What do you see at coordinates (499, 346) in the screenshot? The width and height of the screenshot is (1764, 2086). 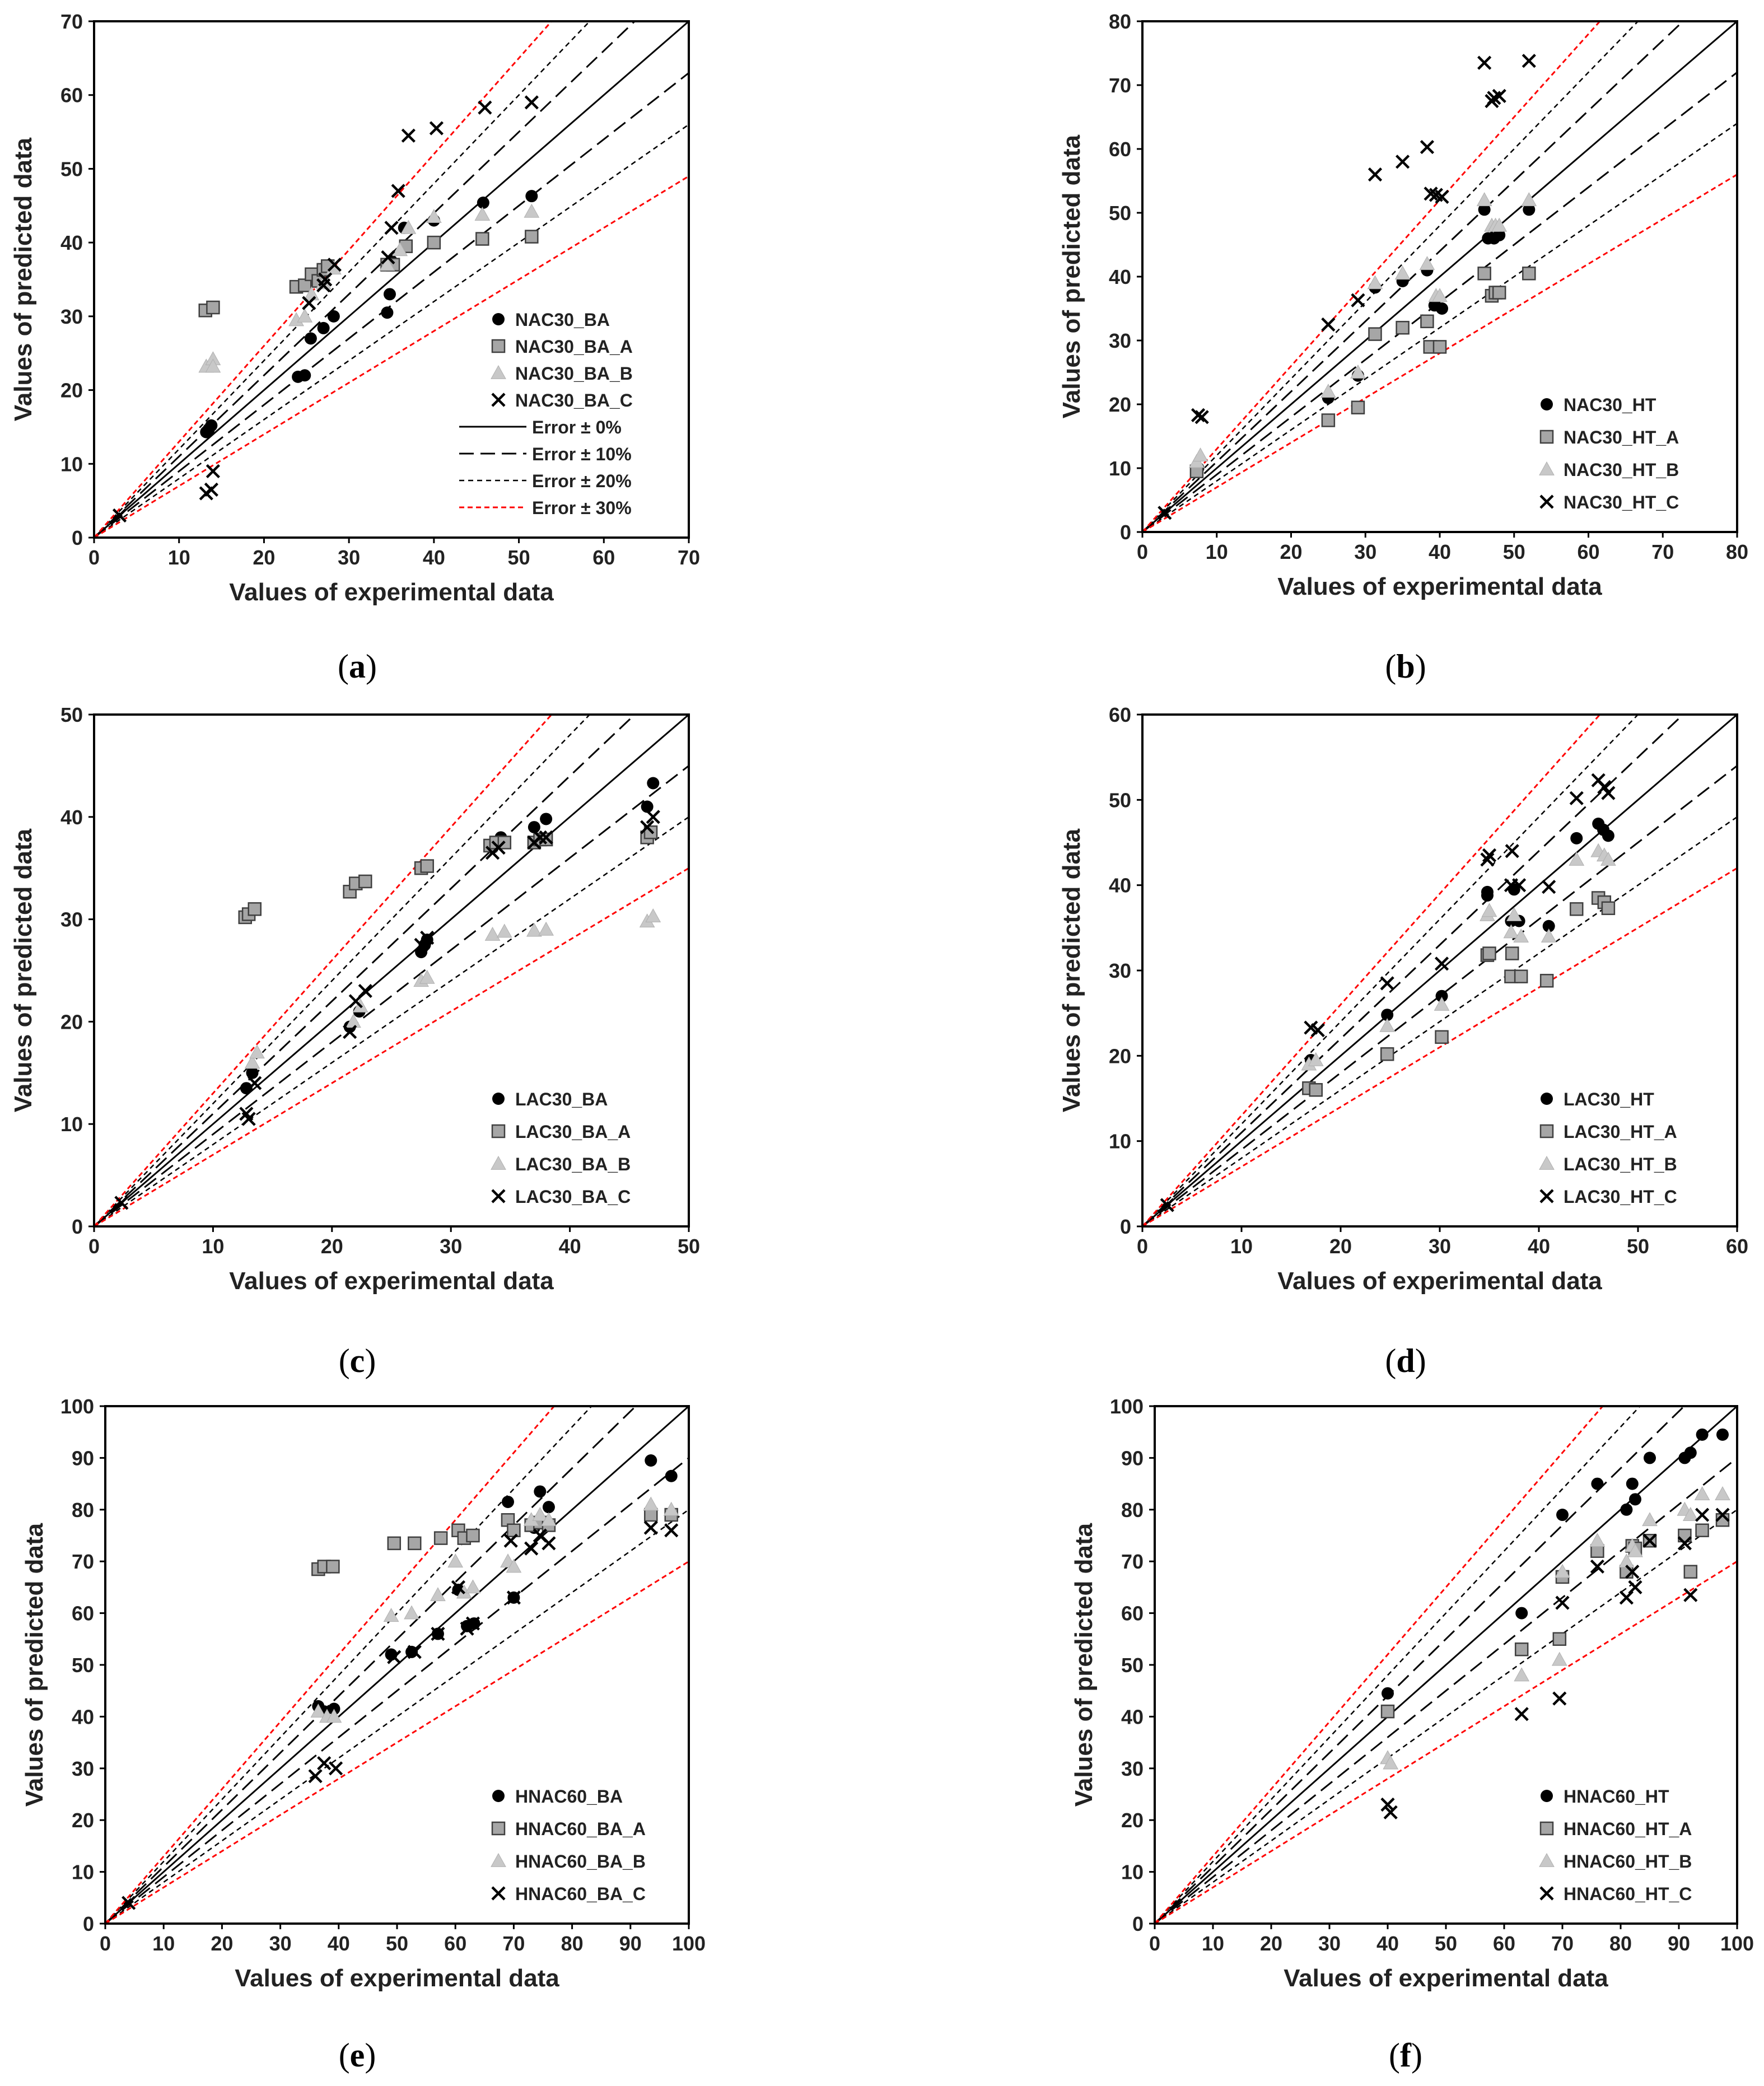 I see `legend-marker-NAC30_BA_A` at bounding box center [499, 346].